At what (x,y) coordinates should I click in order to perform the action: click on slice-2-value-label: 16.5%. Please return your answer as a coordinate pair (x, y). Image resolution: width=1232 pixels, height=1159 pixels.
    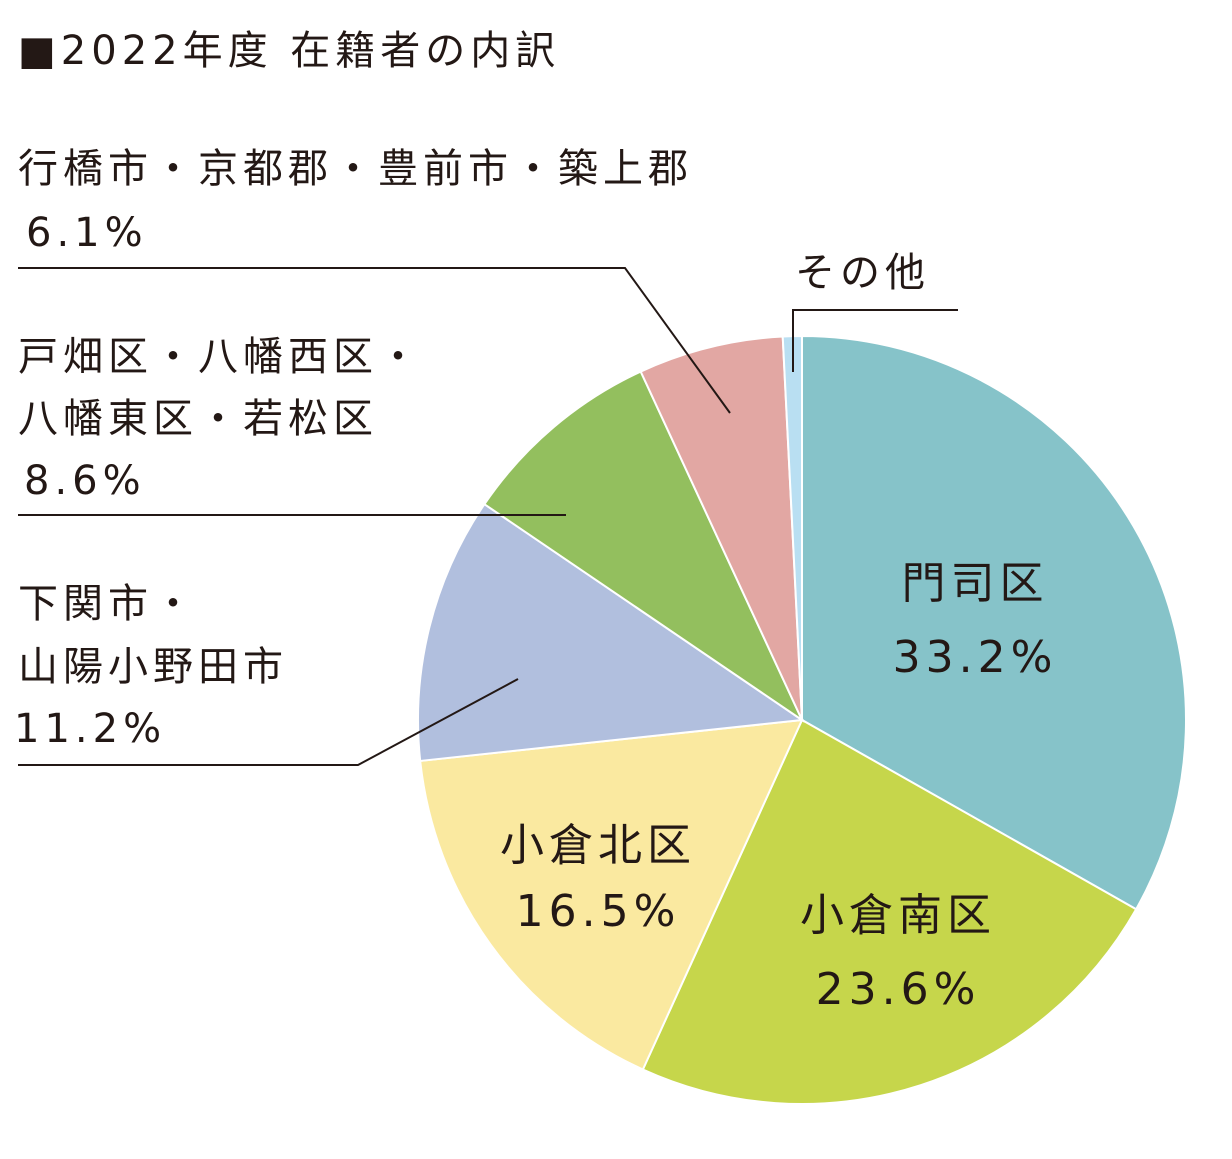
    Looking at the image, I should click on (598, 911).